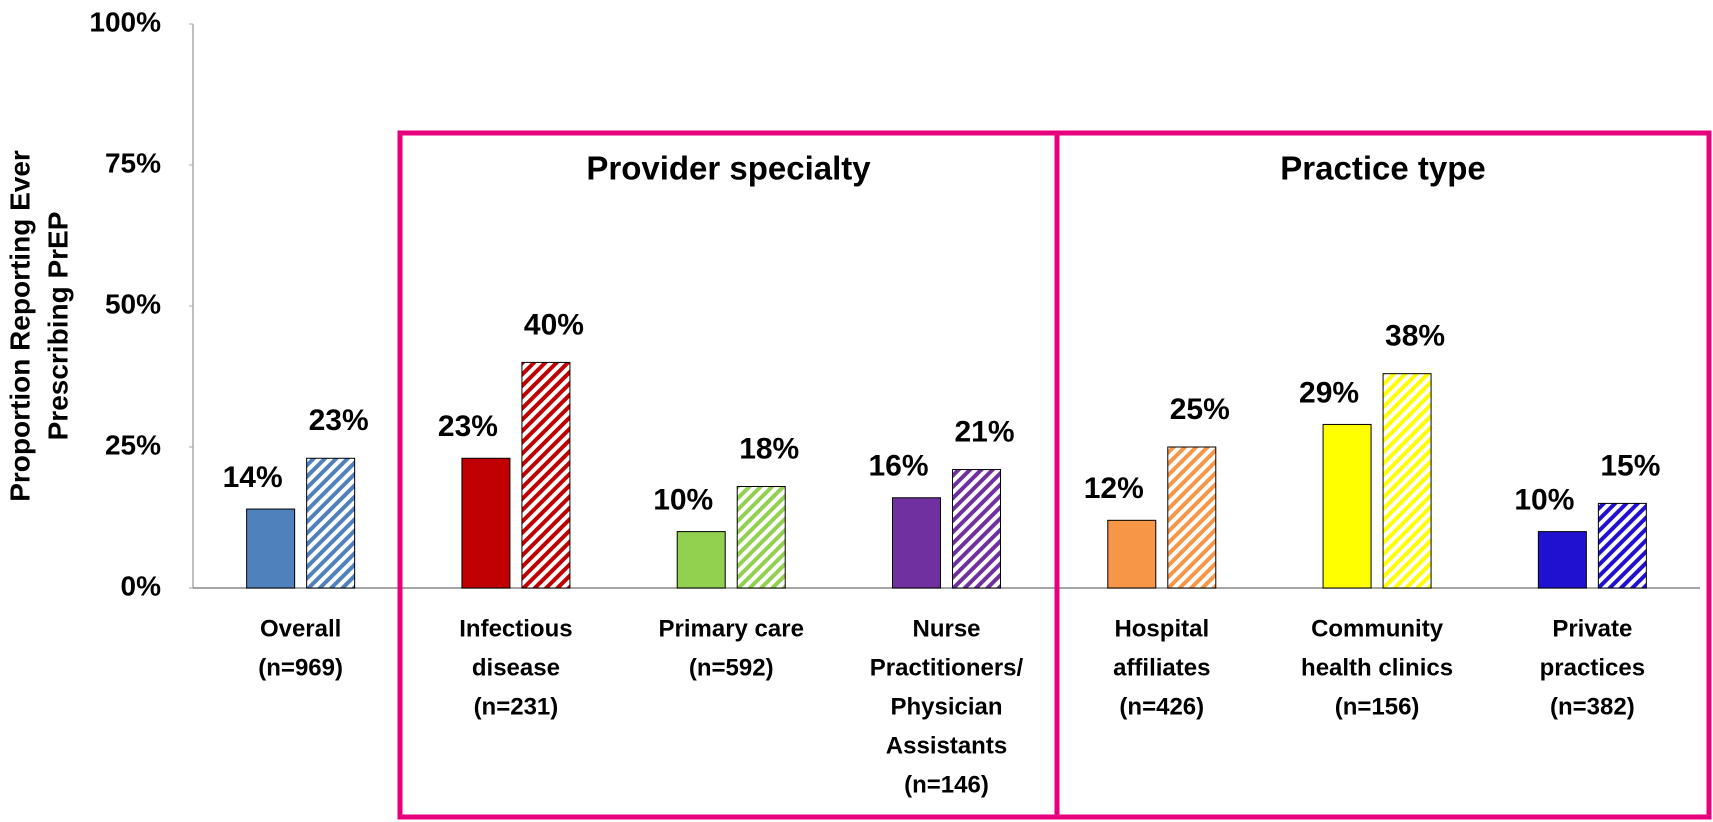 Image resolution: width=1713 pixels, height=822 pixels. I want to click on data-label: 15%, so click(1630, 465).